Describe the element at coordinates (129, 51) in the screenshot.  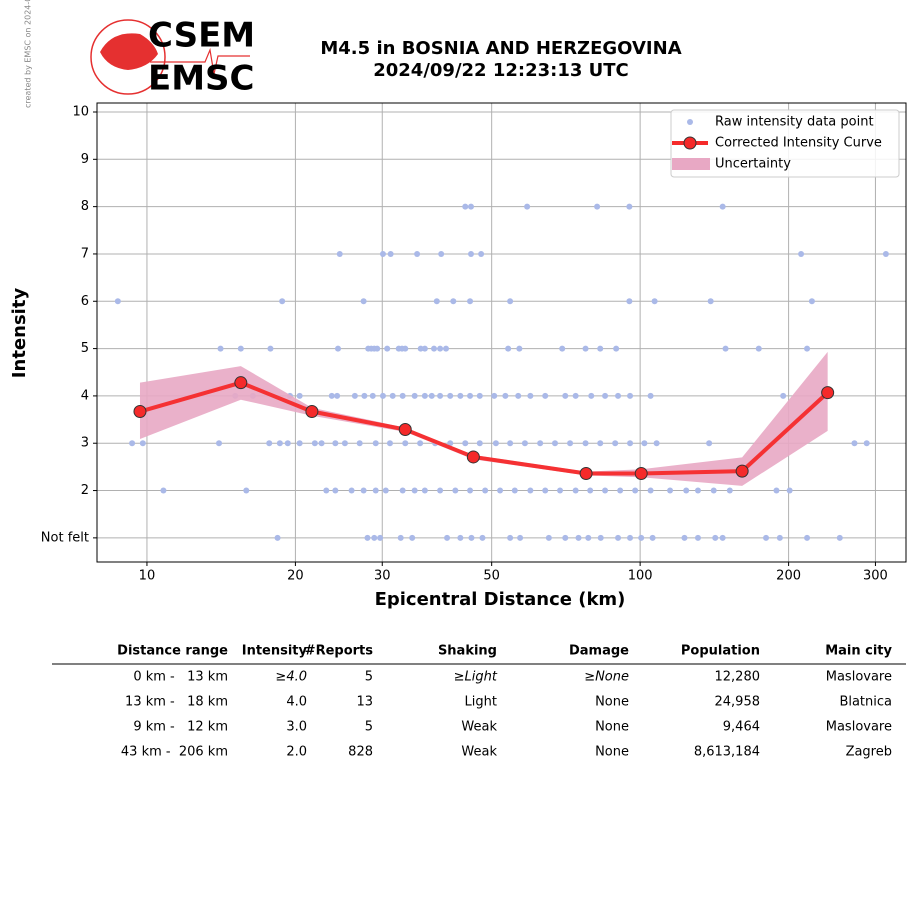
I see `logo-map` at that location.